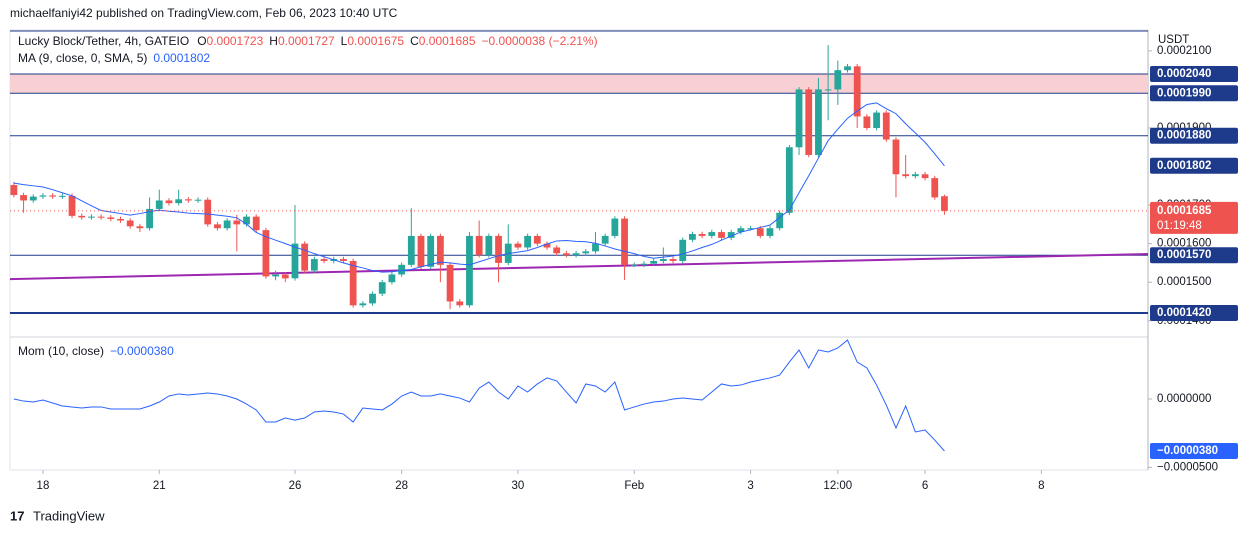 Image resolution: width=1240 pixels, height=535 pixels. What do you see at coordinates (1179, 226) in the screenshot?
I see `countdown: 01:19:48` at bounding box center [1179, 226].